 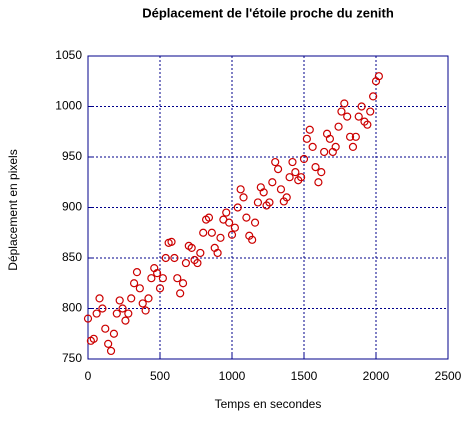 What do you see at coordinates (268, 404) in the screenshot?
I see `x-axis-label: Temps en secondes` at bounding box center [268, 404].